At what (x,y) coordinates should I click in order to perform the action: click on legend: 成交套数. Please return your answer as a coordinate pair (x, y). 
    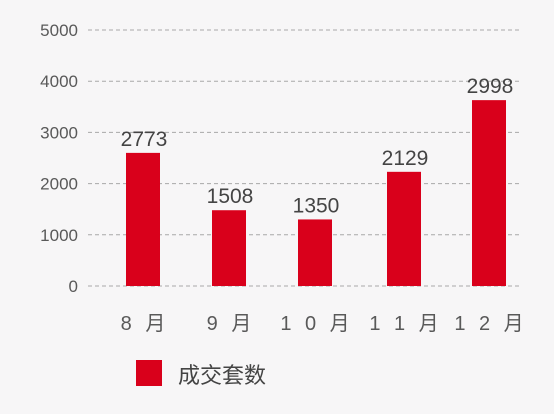
    Looking at the image, I should click on (201, 374).